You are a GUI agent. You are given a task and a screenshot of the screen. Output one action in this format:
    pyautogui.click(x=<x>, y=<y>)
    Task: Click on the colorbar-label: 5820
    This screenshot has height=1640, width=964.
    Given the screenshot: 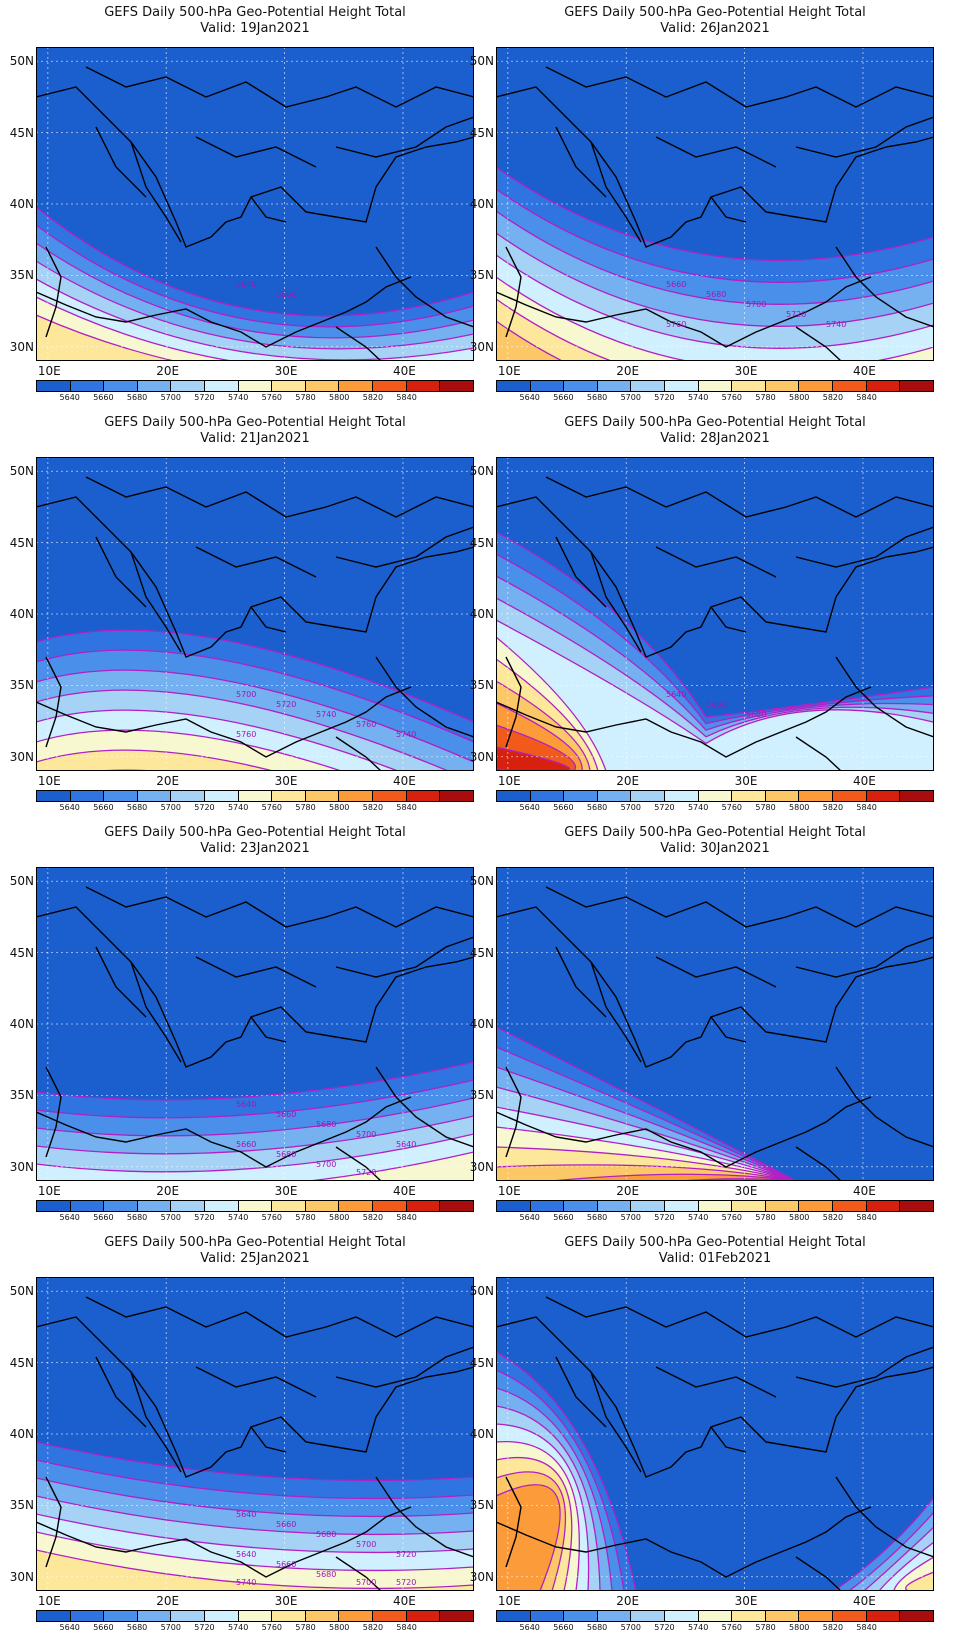 What is the action you would take?
    pyautogui.click(x=373, y=1217)
    